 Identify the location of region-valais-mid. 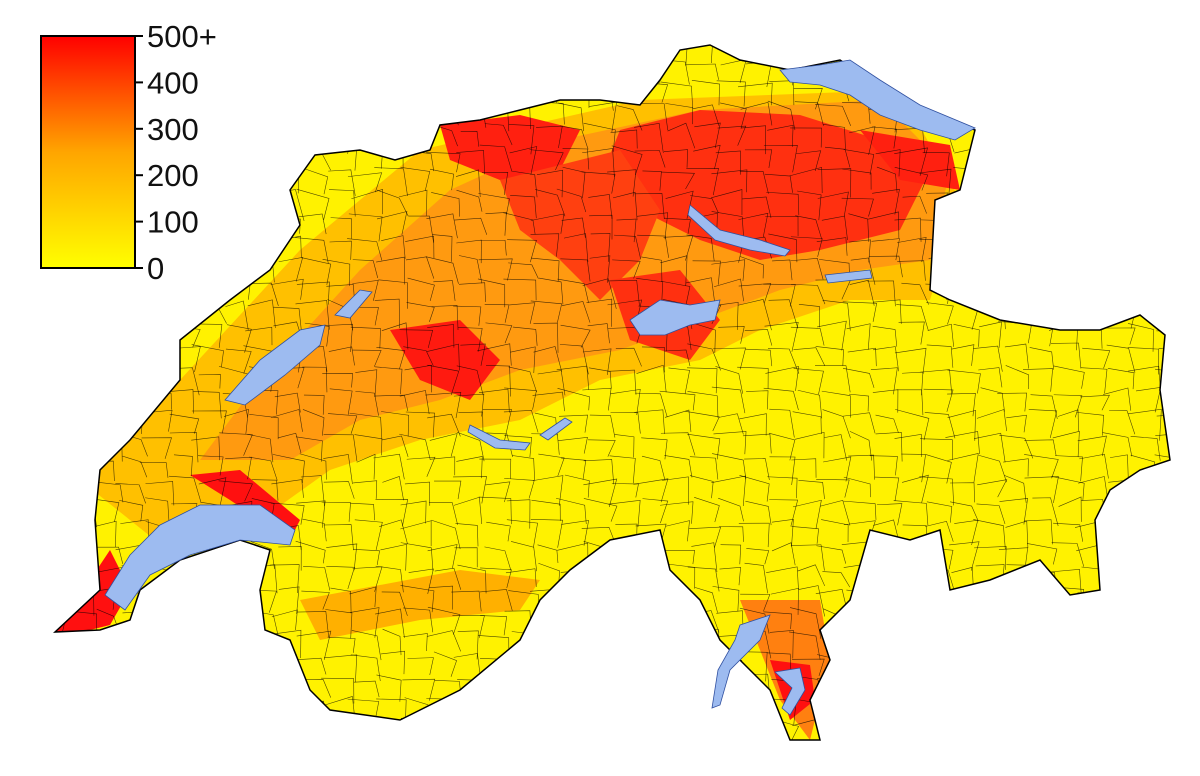
(420, 605).